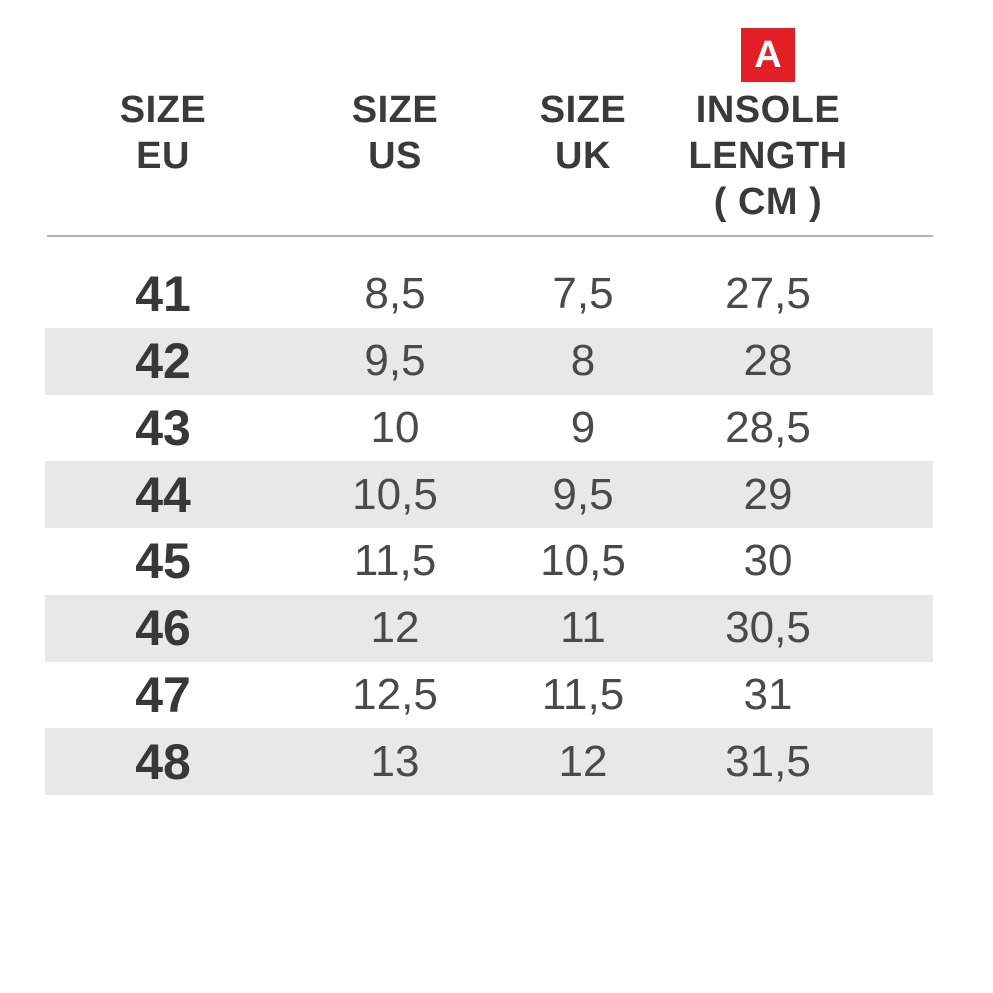 The width and height of the screenshot is (993, 993). I want to click on header-size-eu: SIZE EU, so click(163, 156).